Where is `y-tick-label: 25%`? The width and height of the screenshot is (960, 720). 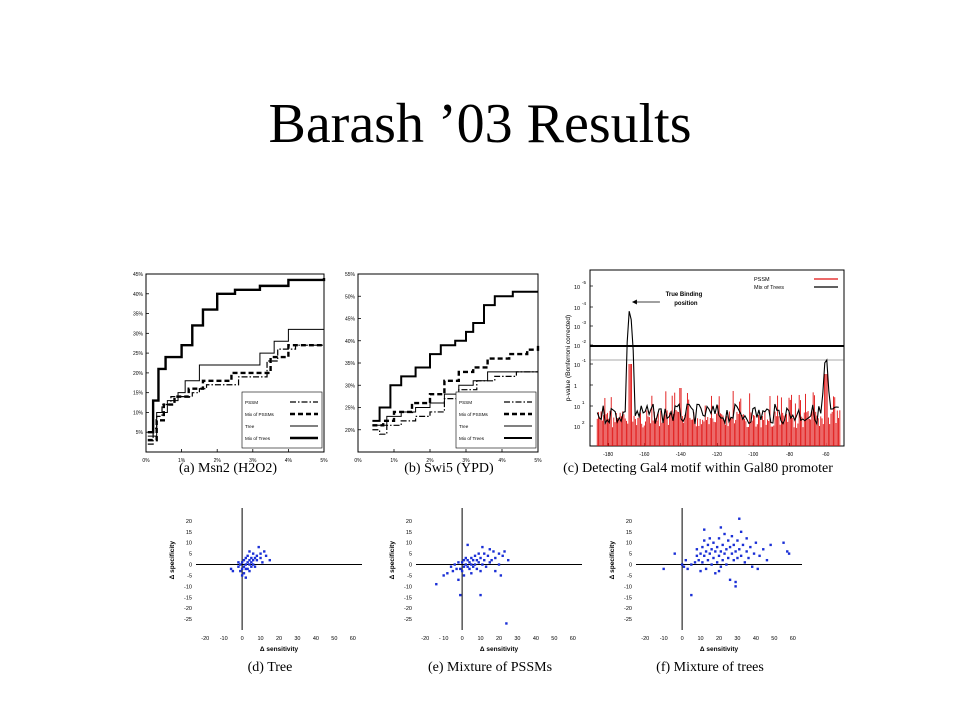 y-tick-label: 25% is located at coordinates (138, 354).